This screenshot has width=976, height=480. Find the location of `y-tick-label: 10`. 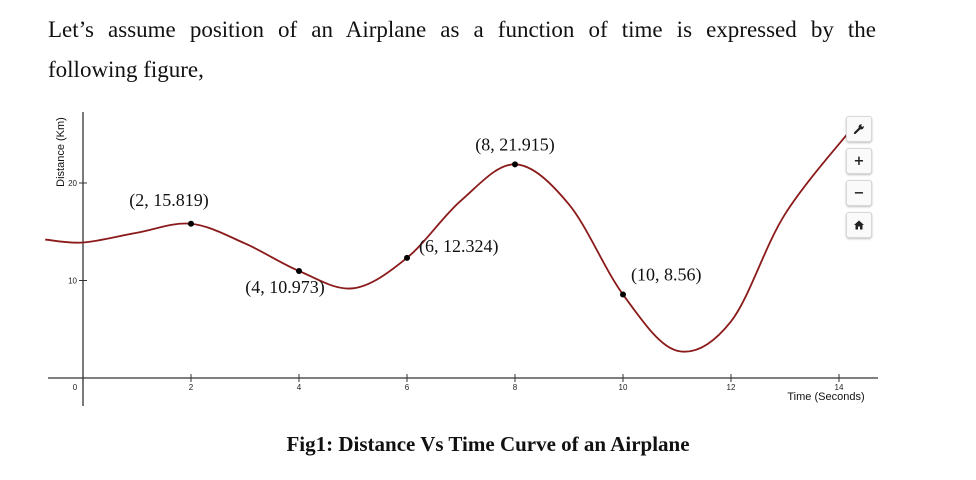

y-tick-label: 10 is located at coordinates (72, 281).